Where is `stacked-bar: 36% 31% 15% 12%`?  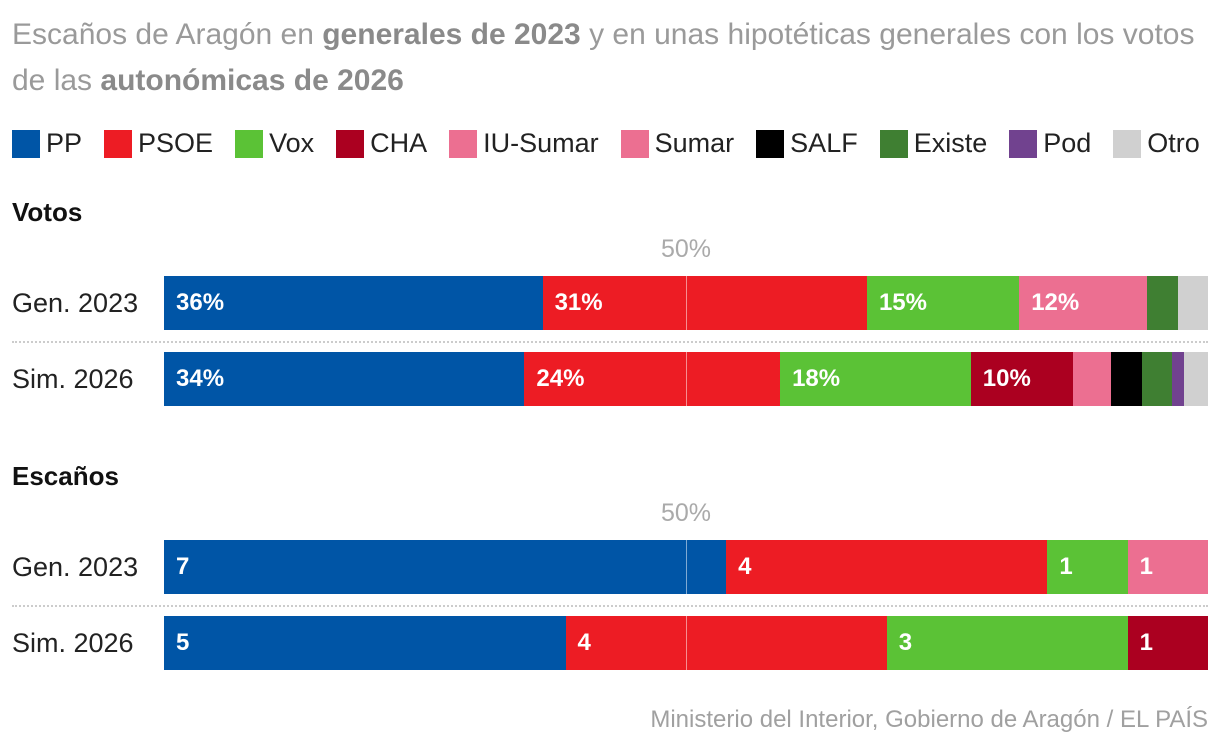
stacked-bar: 36% 31% 15% 12% is located at coordinates (686, 303).